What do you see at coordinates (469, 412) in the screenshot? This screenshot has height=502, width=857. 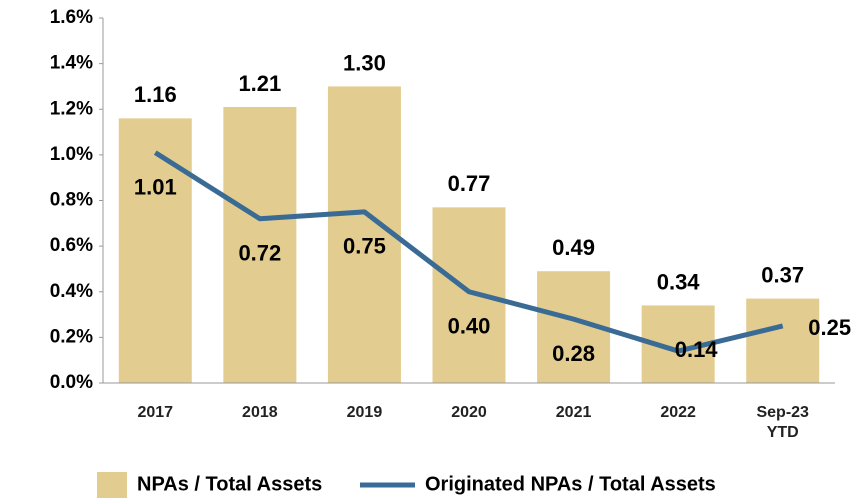 I see `x-tick-label: 2020` at bounding box center [469, 412].